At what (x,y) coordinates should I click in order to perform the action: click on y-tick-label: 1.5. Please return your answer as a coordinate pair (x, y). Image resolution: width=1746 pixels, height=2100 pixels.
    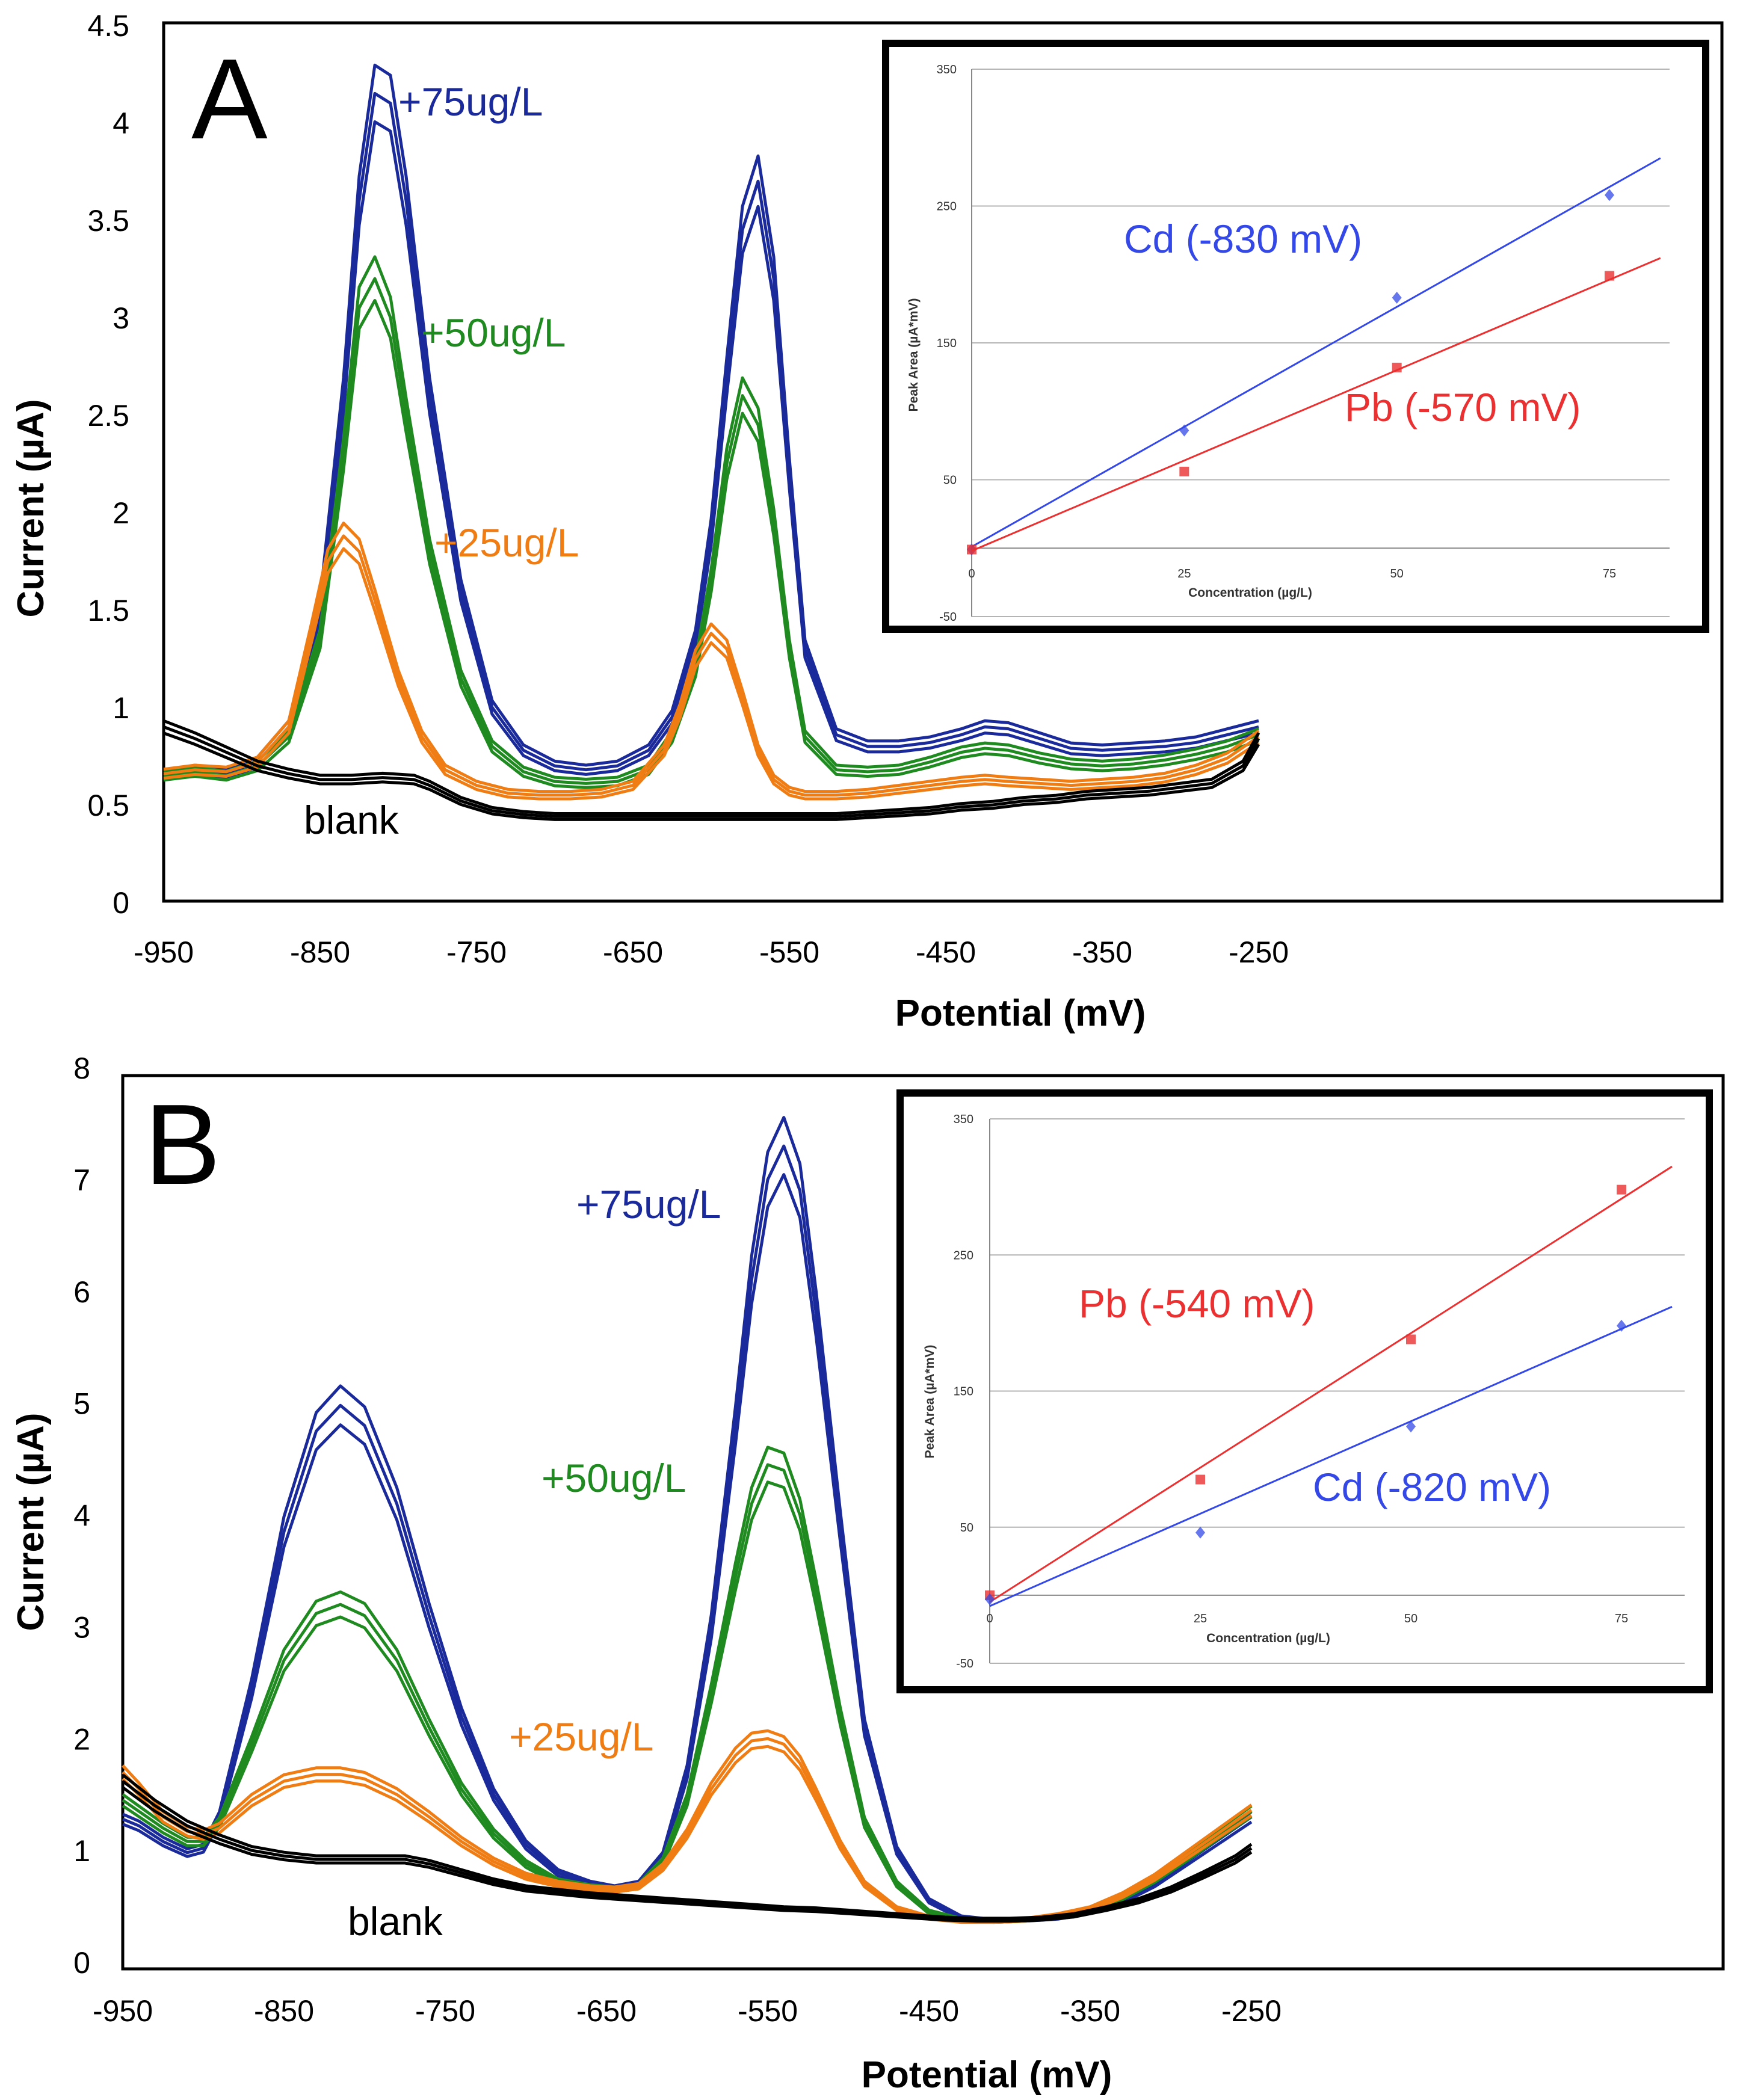
    Looking at the image, I should click on (108, 610).